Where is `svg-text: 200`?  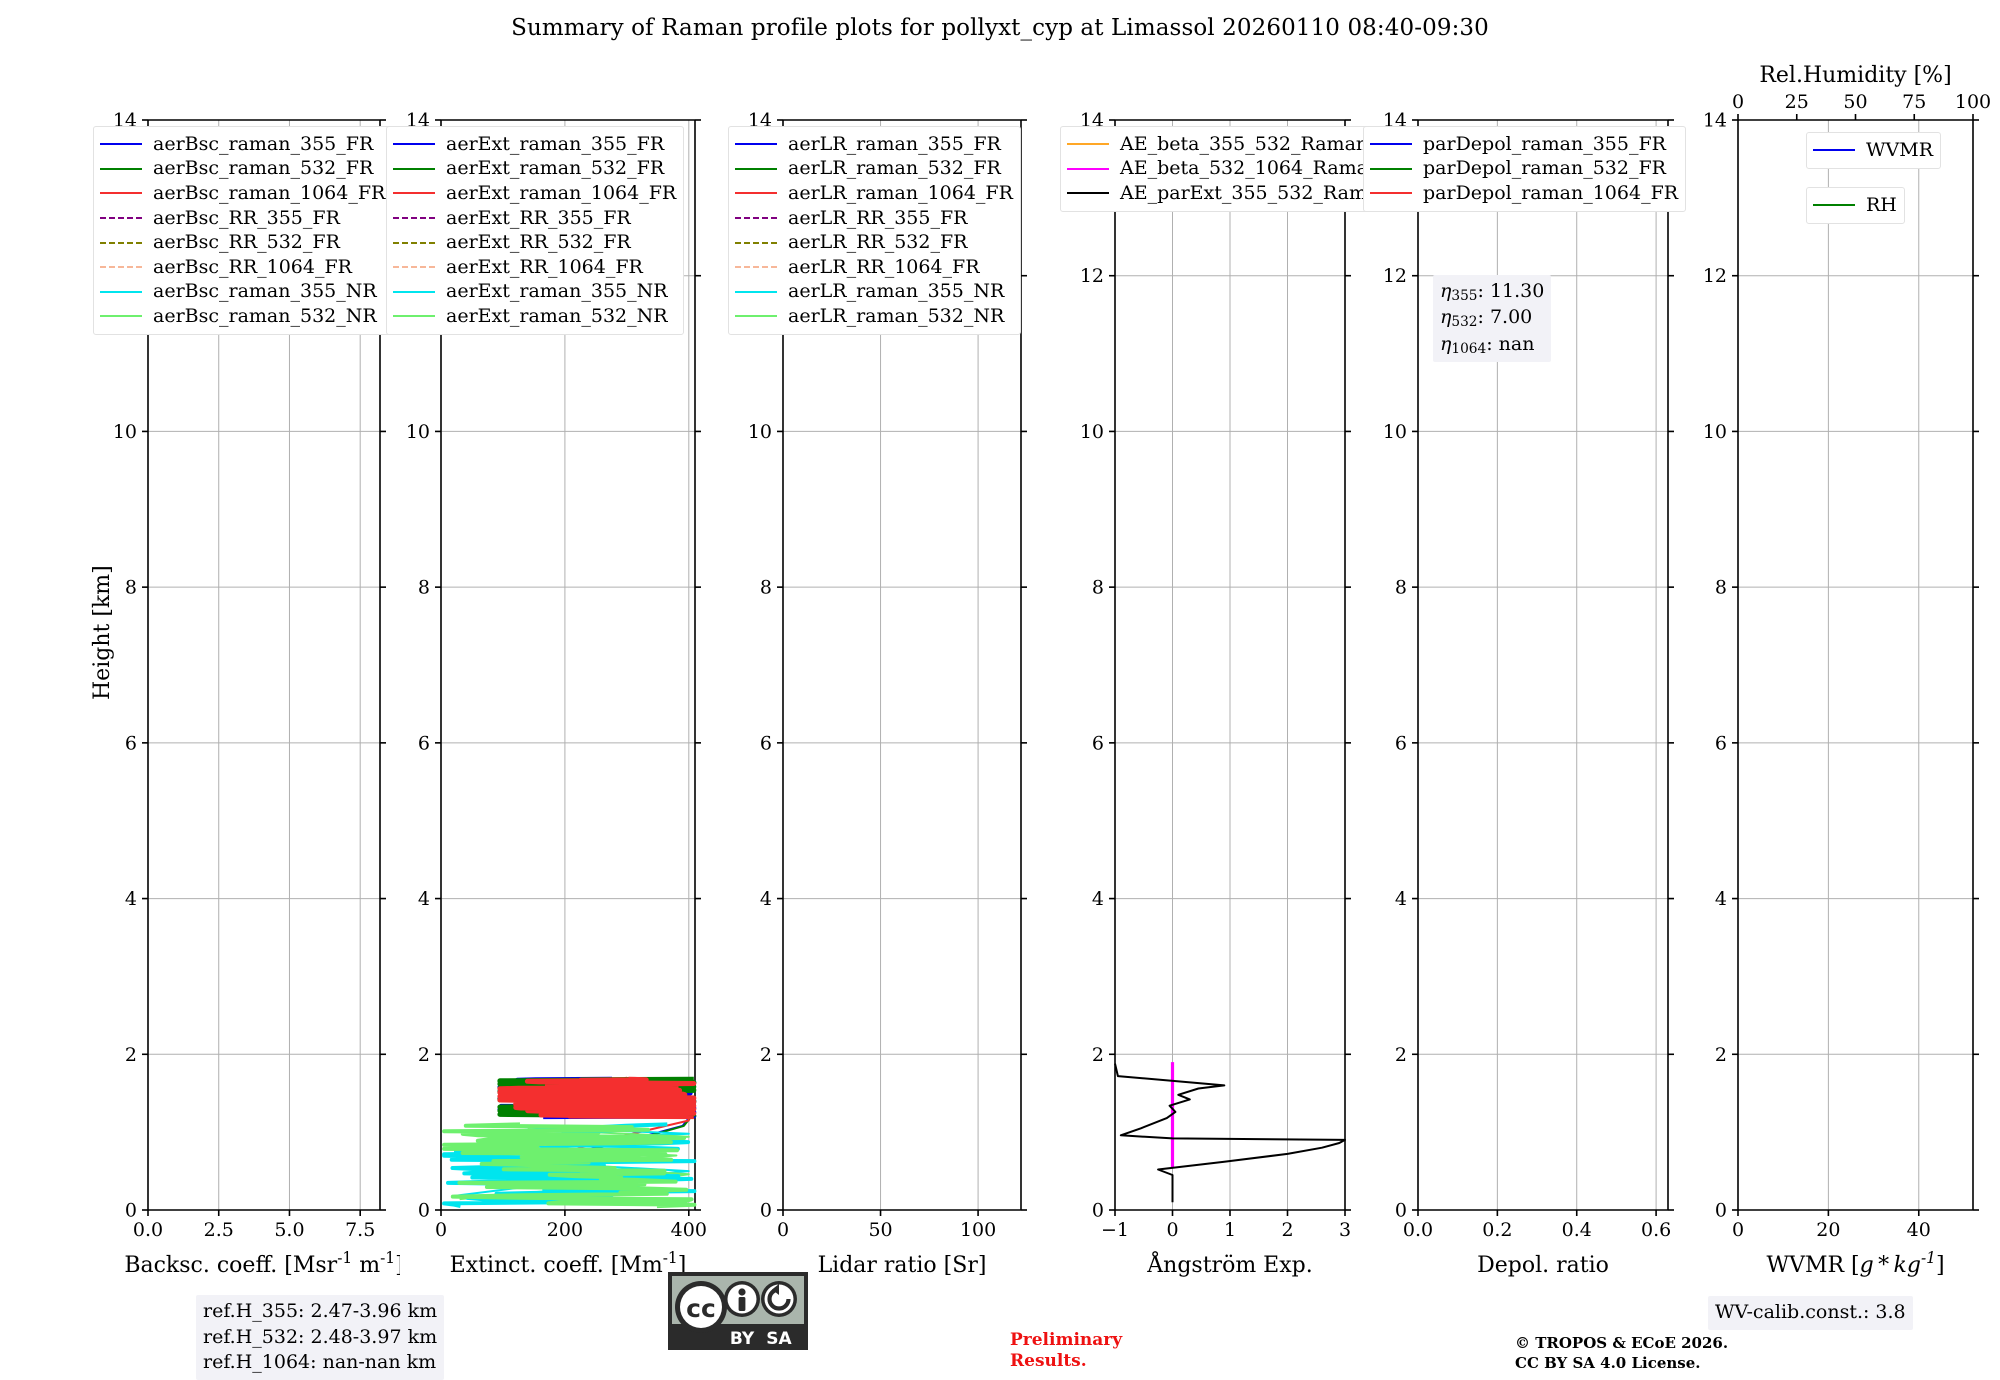 svg-text: 200 is located at coordinates (565, 1230).